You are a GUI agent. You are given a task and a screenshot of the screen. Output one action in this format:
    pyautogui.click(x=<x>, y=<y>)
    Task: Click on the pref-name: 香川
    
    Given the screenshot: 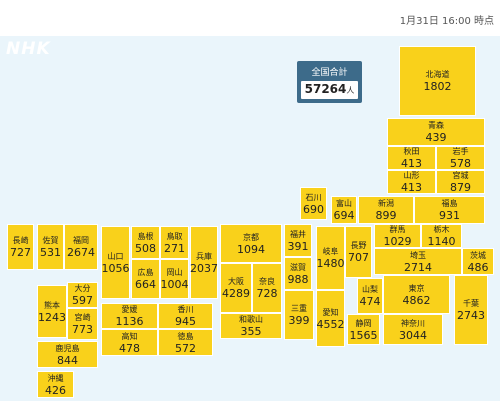 What is the action you would take?
    pyautogui.click(x=185, y=309)
    